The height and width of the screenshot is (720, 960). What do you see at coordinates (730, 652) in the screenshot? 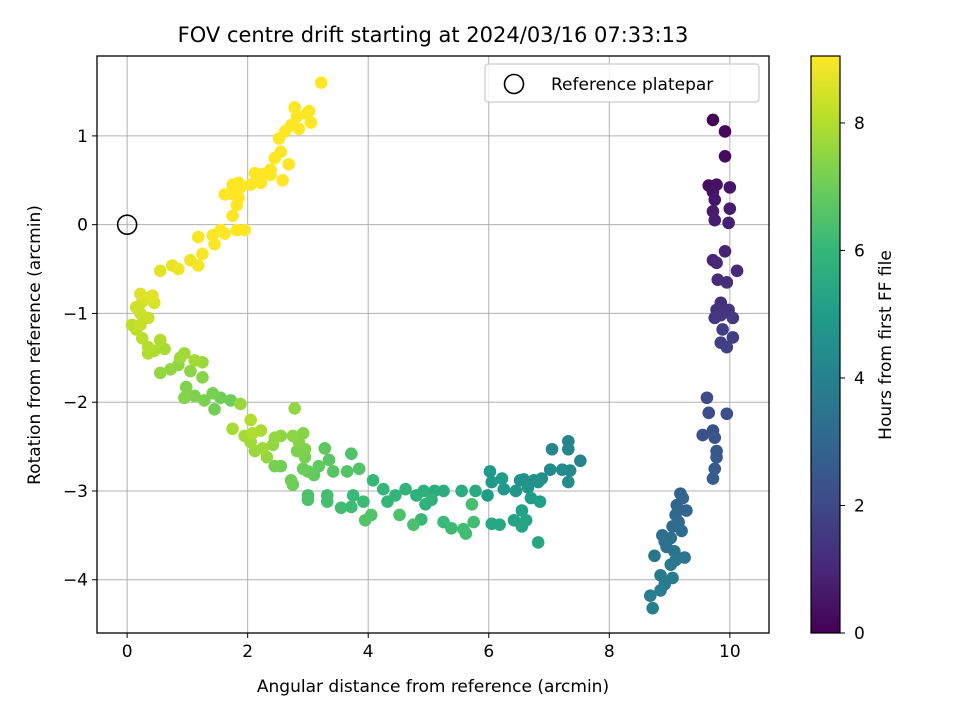
I see `x-tick-label: 10` at bounding box center [730, 652].